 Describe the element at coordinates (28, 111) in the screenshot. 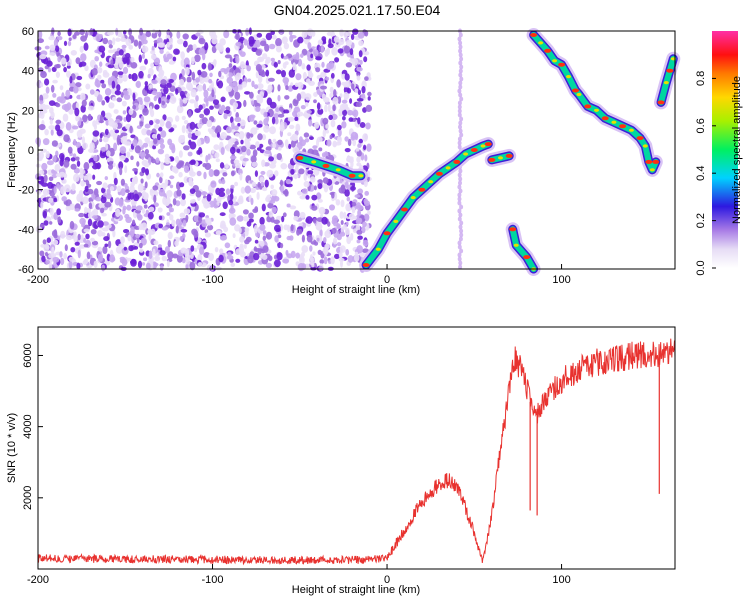

I see `top-y-tick-label: 20` at that location.